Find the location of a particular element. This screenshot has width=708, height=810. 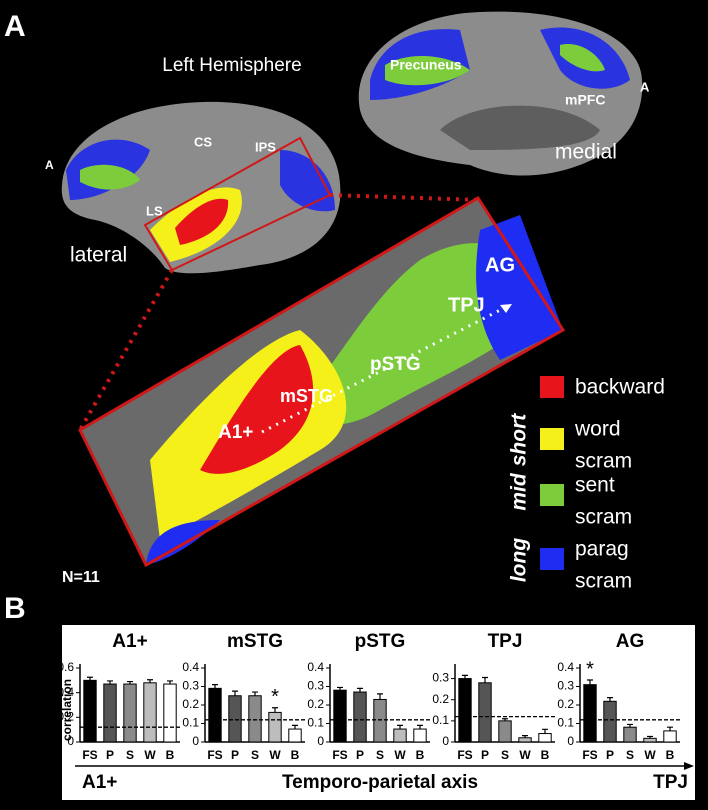

zoom-connector is located at coordinates (126, 350).